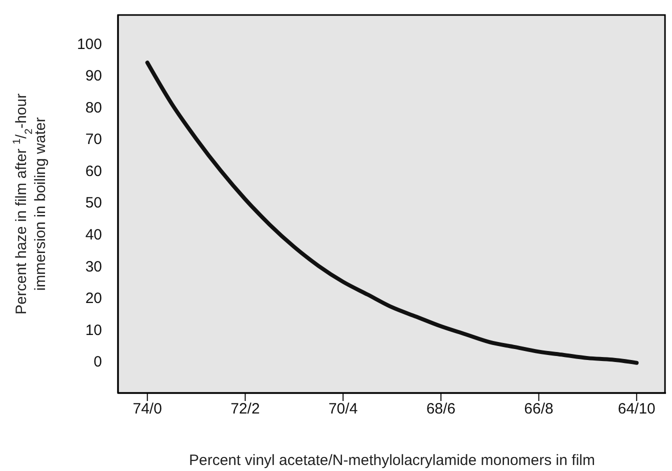  Describe the element at coordinates (93, 203) in the screenshot. I see `y-tick-label: 50` at that location.